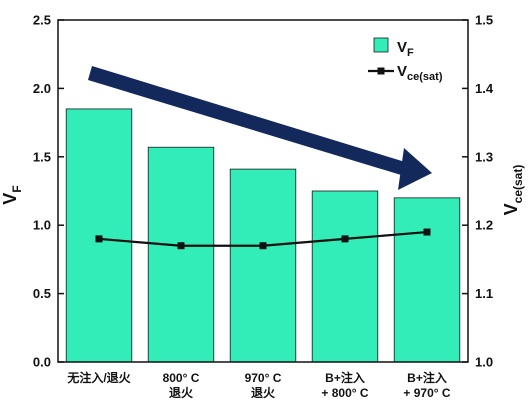  What do you see at coordinates (42, 225) in the screenshot?
I see `left-tick-label: 1.0` at bounding box center [42, 225].